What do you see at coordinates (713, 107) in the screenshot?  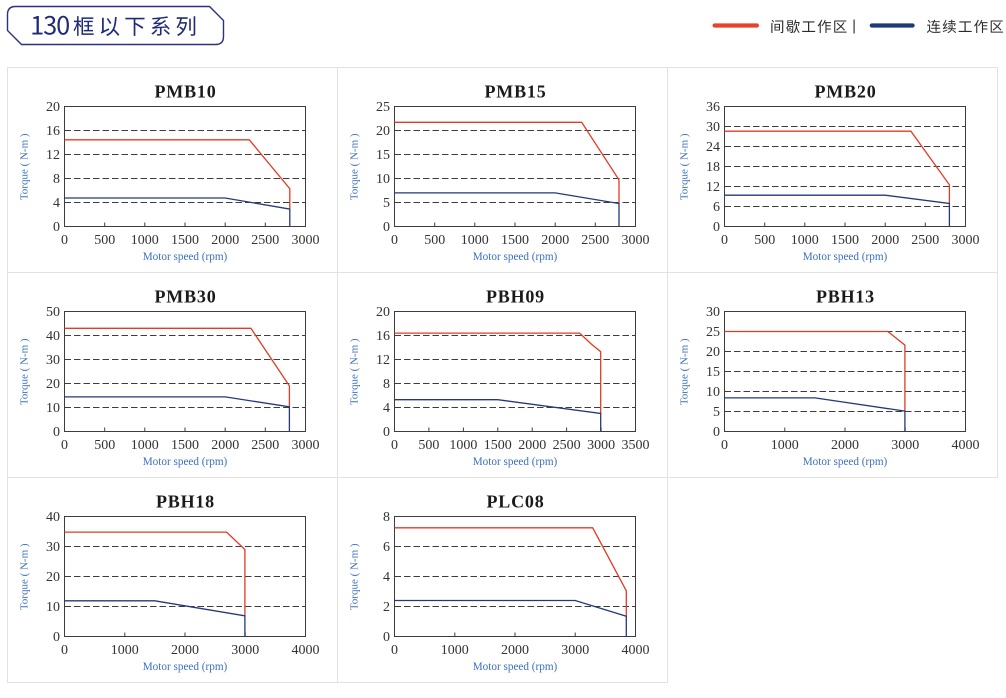 I see `svg-text: 36` at bounding box center [713, 107].